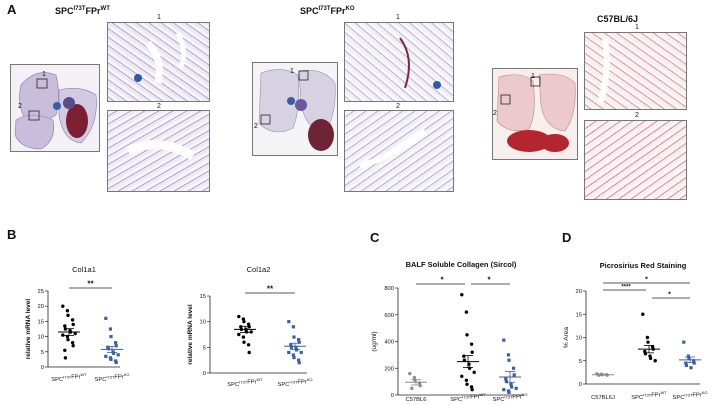 The height and width of the screenshot is (405, 720). Describe the element at coordinates (245, 382) in the screenshot. I see `plot1-xlabel-0: SPCI73TFPrWT` at that location.